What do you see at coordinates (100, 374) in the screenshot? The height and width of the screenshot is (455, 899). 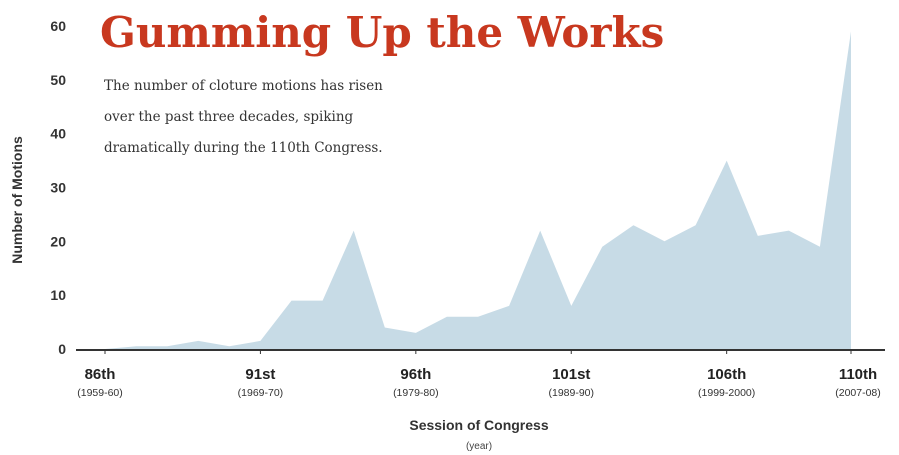 I see `x-tick-label: 86th` at bounding box center [100, 374].